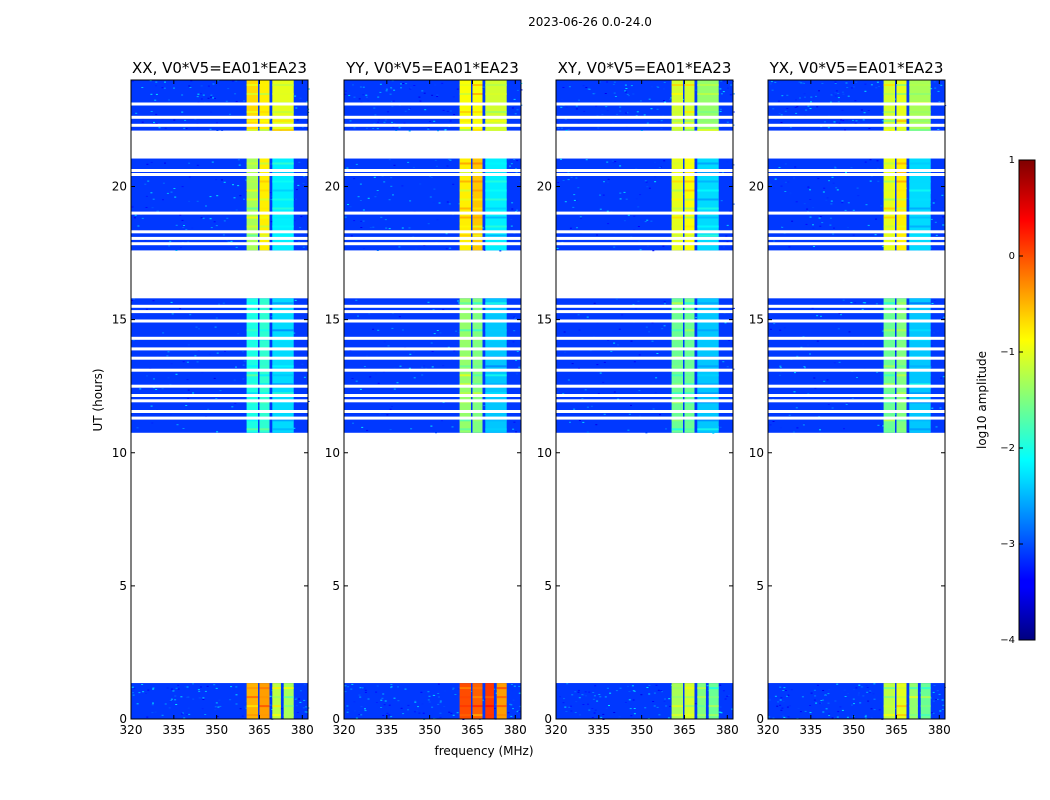 Image resolution: width=1050 pixels, height=800 pixels. I want to click on x-tick-label: 335, so click(173, 730).